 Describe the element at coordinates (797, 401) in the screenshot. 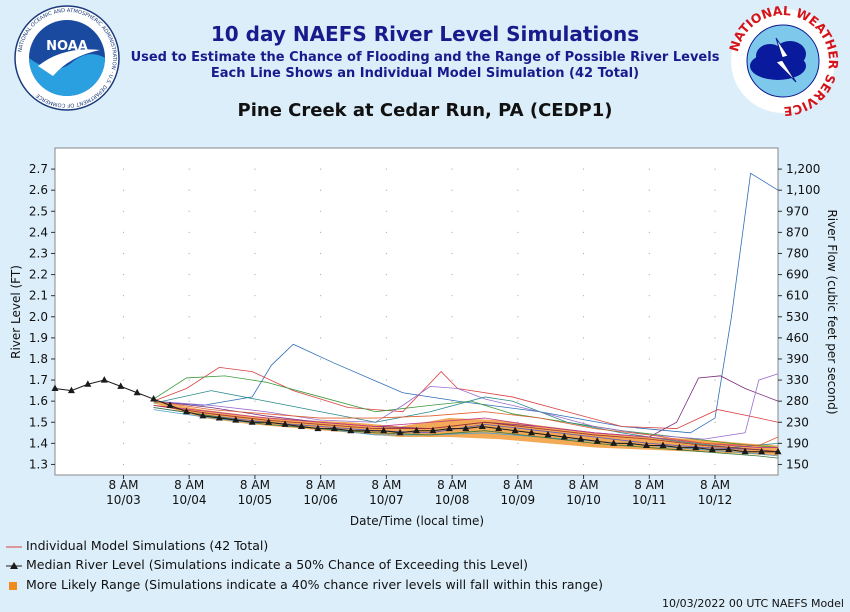

I see `y2-tick-label: 280` at that location.